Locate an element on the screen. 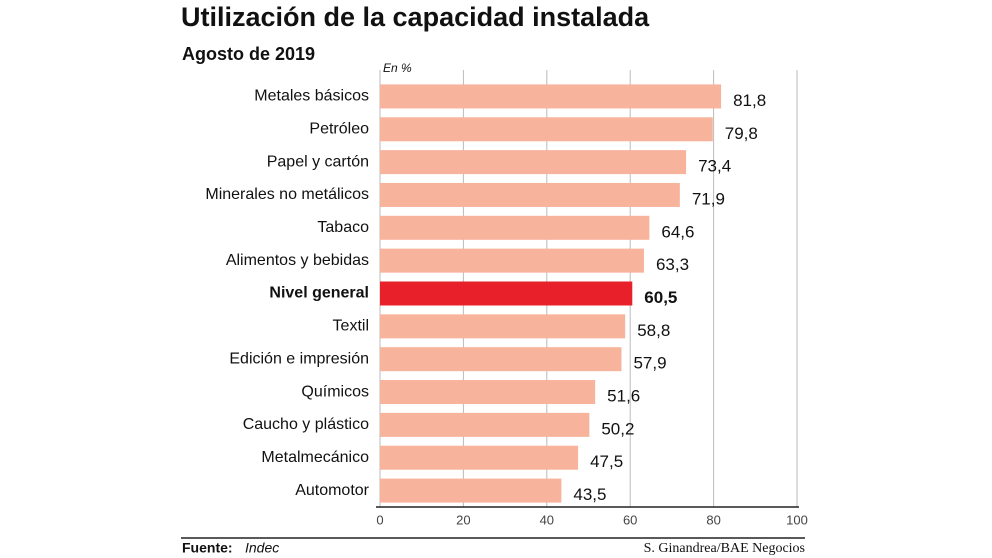 Image resolution: width=992 pixels, height=558 pixels. value-label: 81,8 is located at coordinates (749, 100).